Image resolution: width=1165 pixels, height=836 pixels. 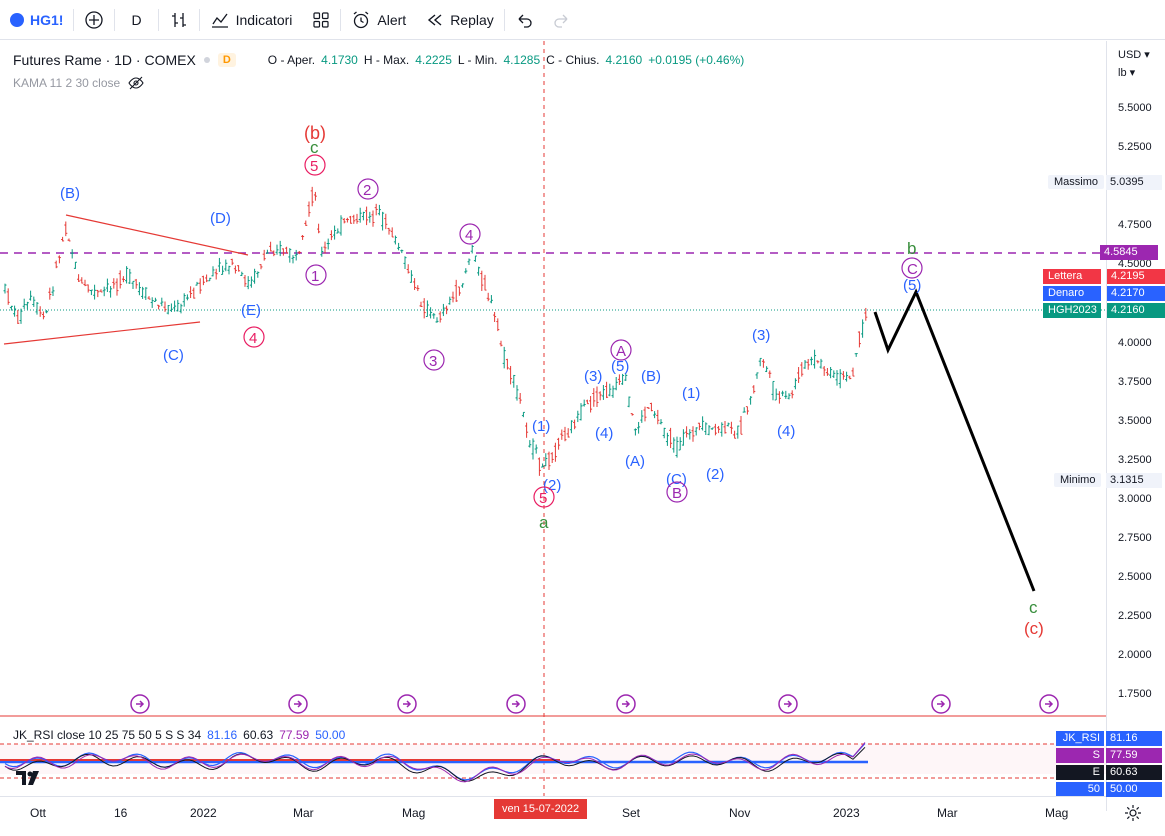 I want to click on wave-label: a, so click(x=544, y=522).